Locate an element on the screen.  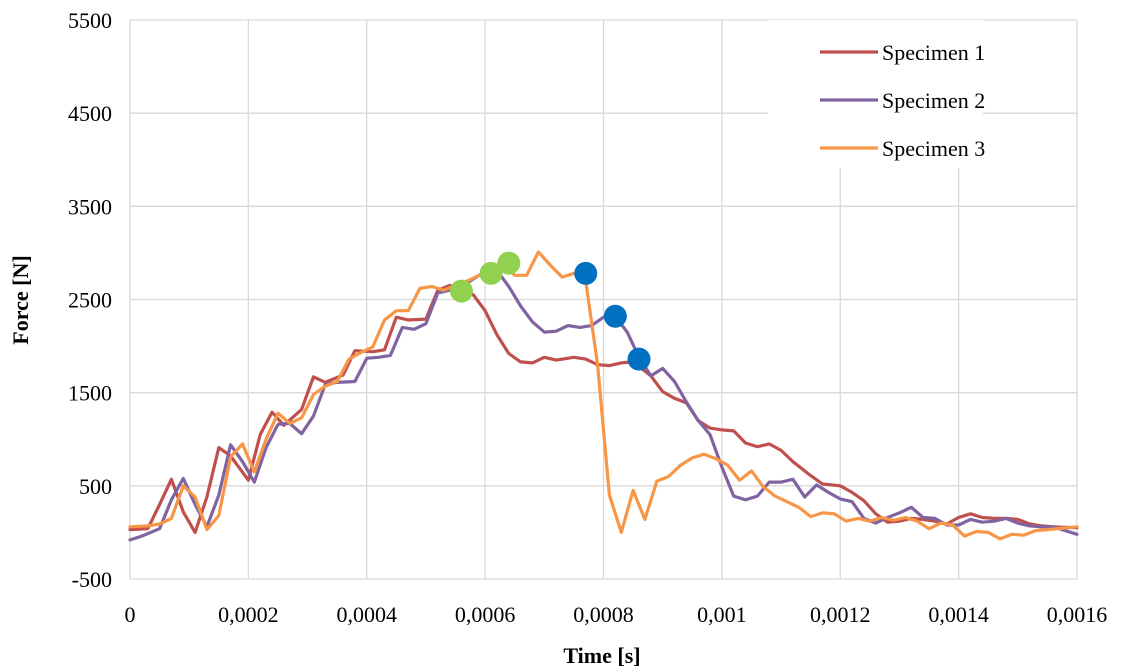
x-tick-label: 0,0008 is located at coordinates (603, 614).